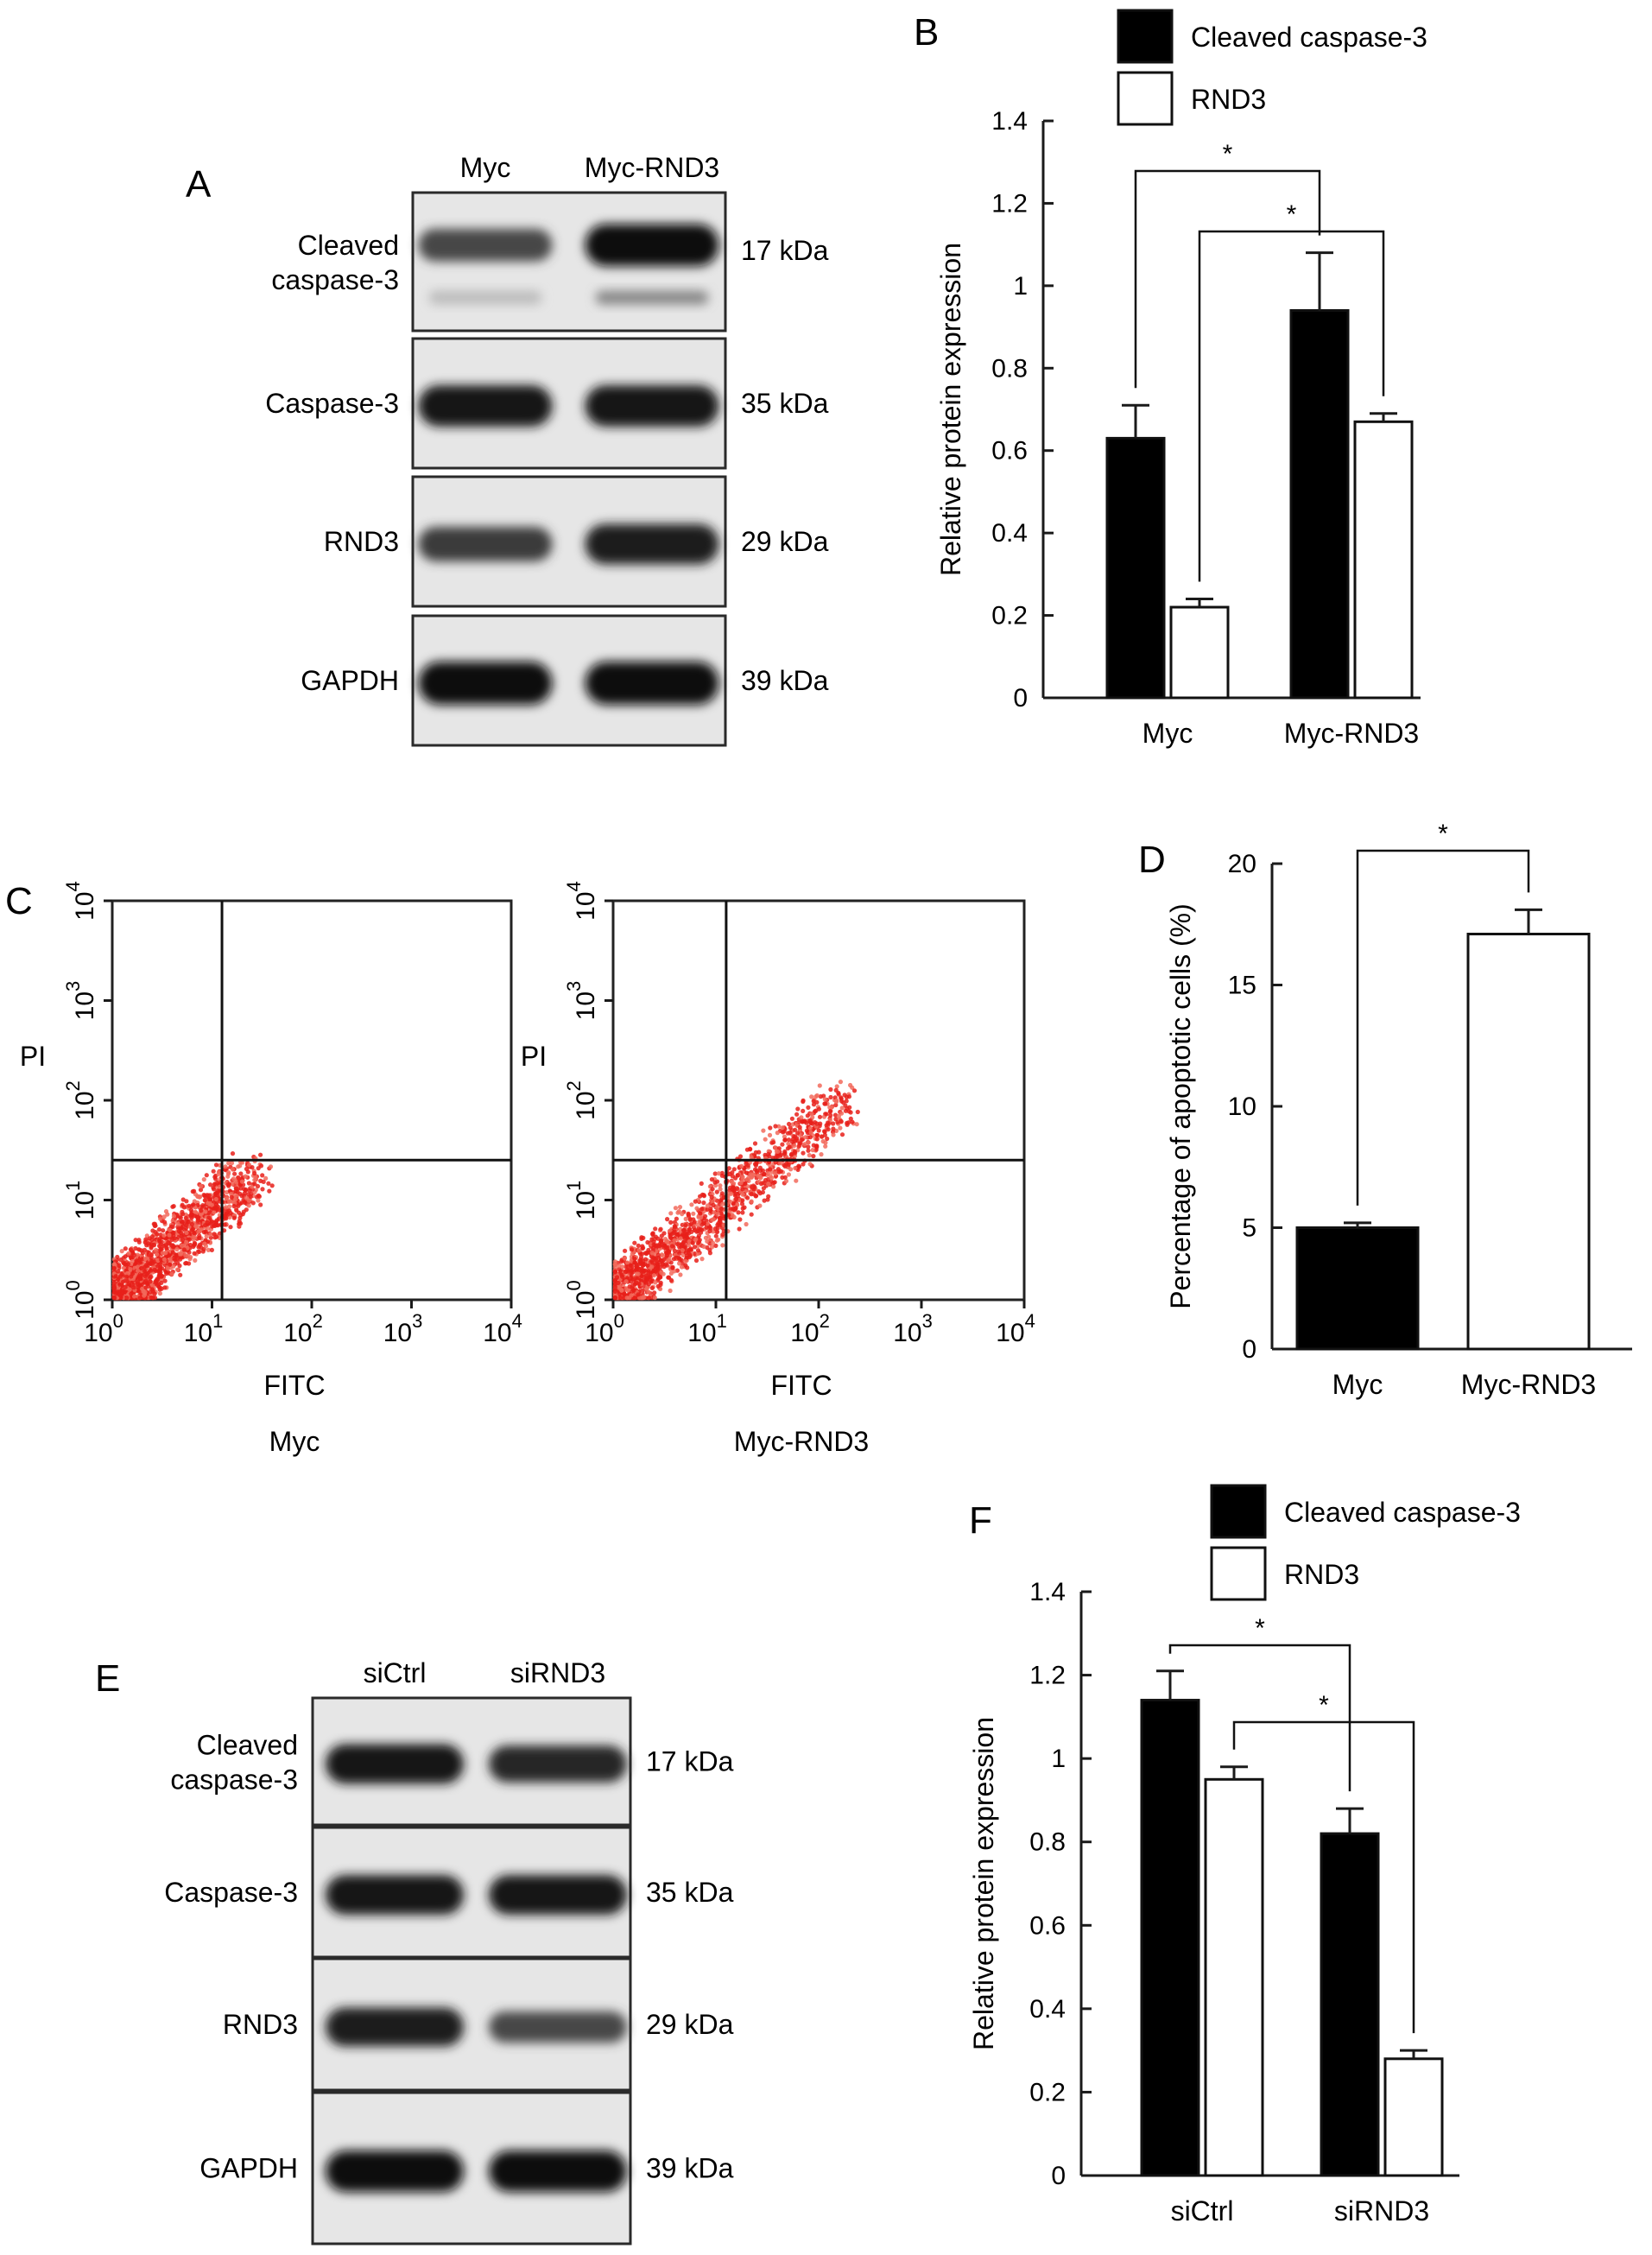  Describe the element at coordinates (80, 1201) in the screenshot. I see `y-tick-label: 101` at that location.